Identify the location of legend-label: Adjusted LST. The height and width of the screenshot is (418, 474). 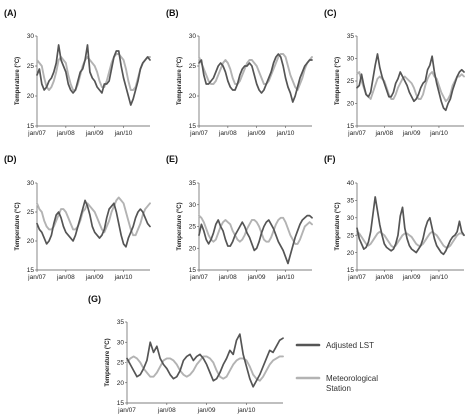
(350, 345).